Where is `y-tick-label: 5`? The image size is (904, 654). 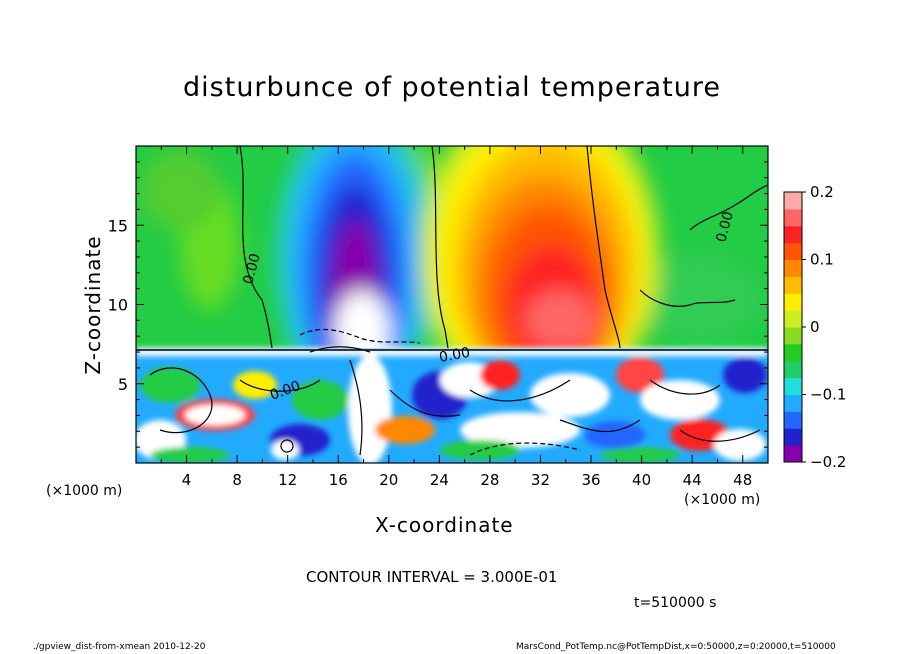 y-tick-label: 5 is located at coordinates (123, 384).